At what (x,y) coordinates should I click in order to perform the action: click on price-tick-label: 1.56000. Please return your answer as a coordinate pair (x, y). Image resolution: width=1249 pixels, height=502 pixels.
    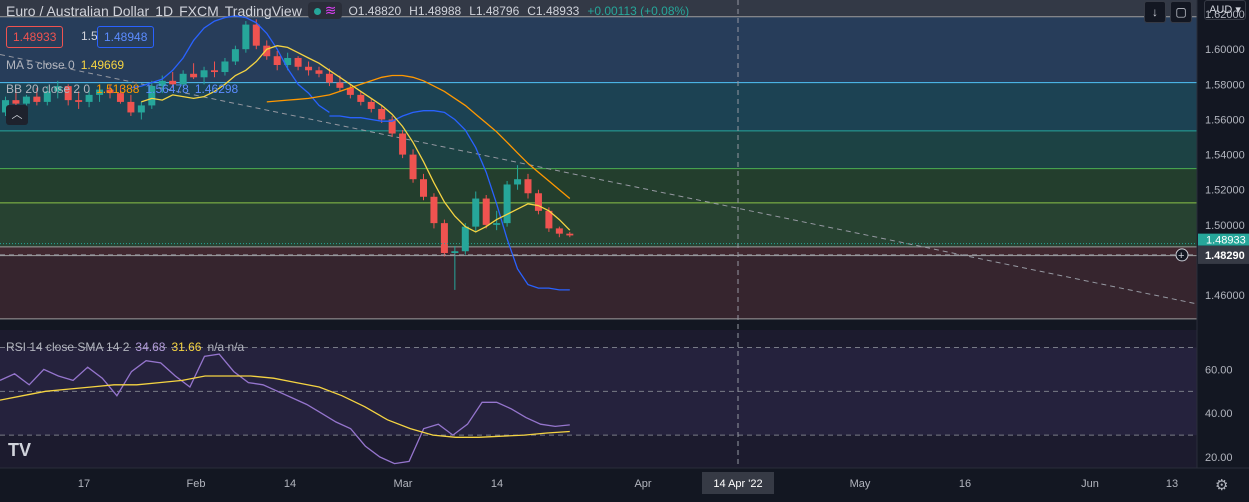
    Looking at the image, I should click on (1225, 120).